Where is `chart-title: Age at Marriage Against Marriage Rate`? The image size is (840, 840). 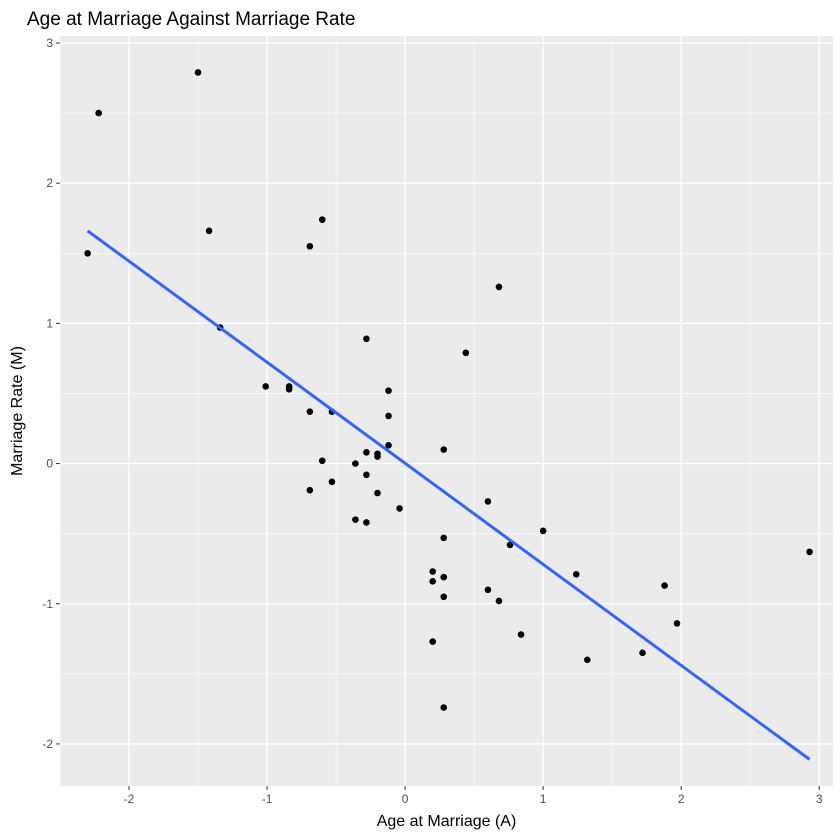 chart-title: Age at Marriage Against Marriage Rate is located at coordinates (191, 19).